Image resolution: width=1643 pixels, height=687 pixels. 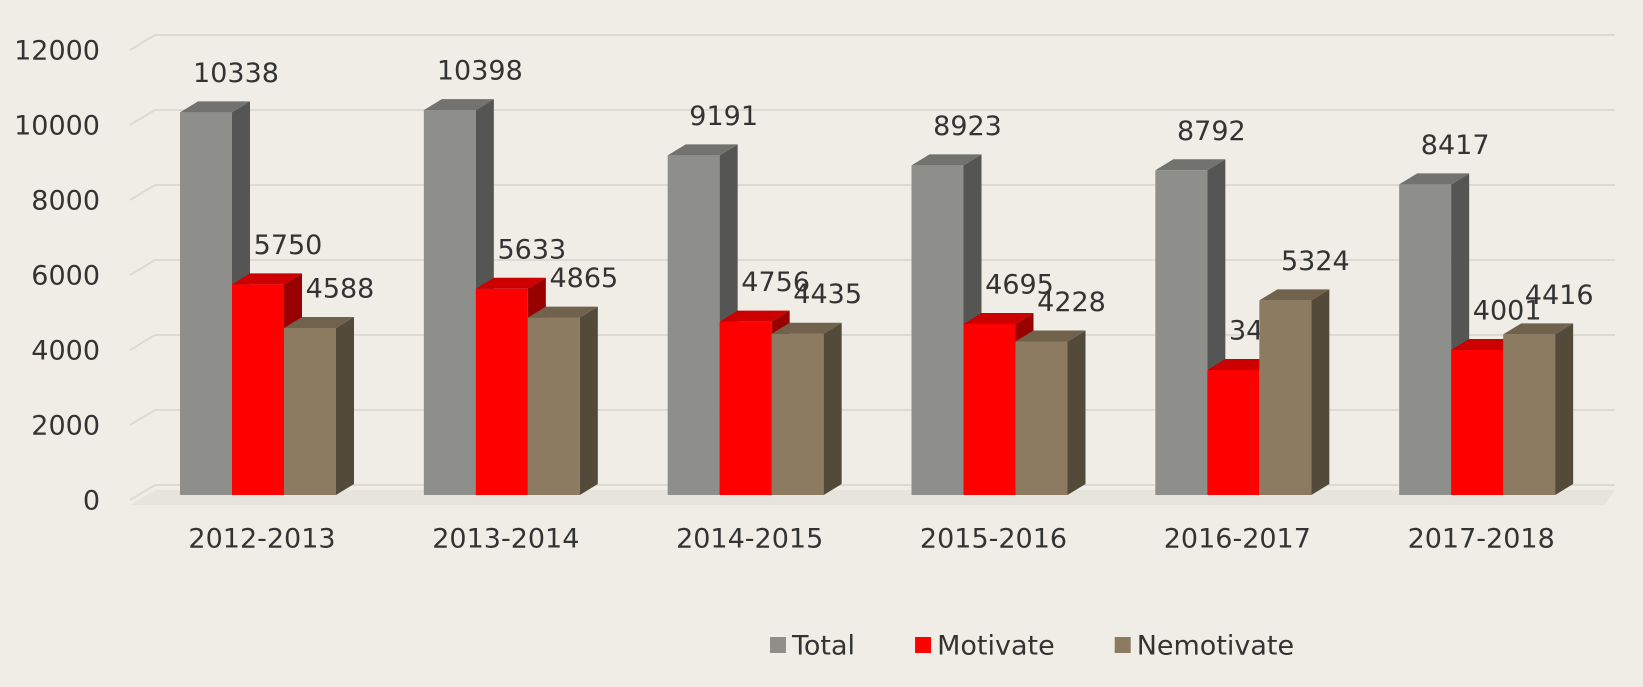 What do you see at coordinates (480, 71) in the screenshot?
I see `value-label: 10398` at bounding box center [480, 71].